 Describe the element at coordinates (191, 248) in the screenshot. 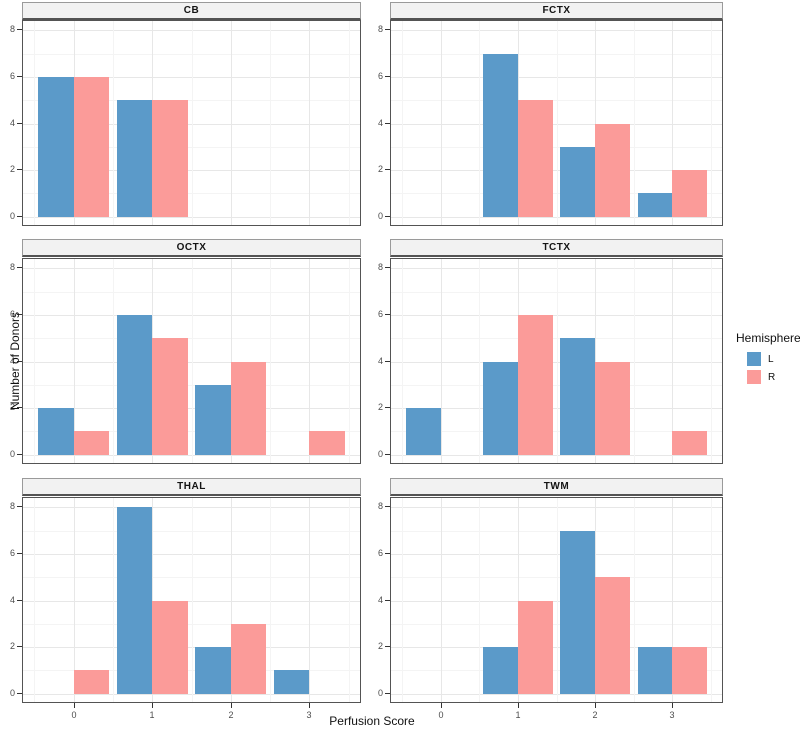

I see `facet-strip-octx: OCTX` at that location.